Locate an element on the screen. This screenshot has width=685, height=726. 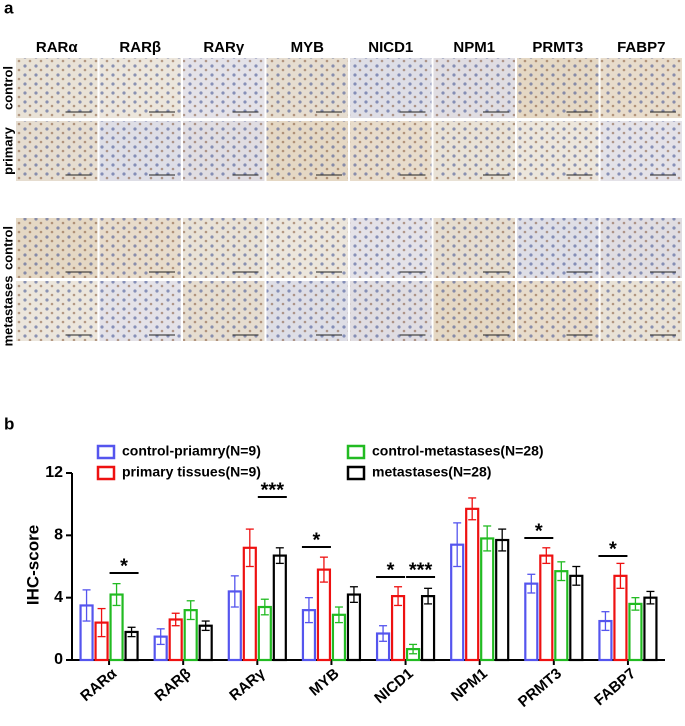
y-tick-label: 0 is located at coordinates (58, 659).